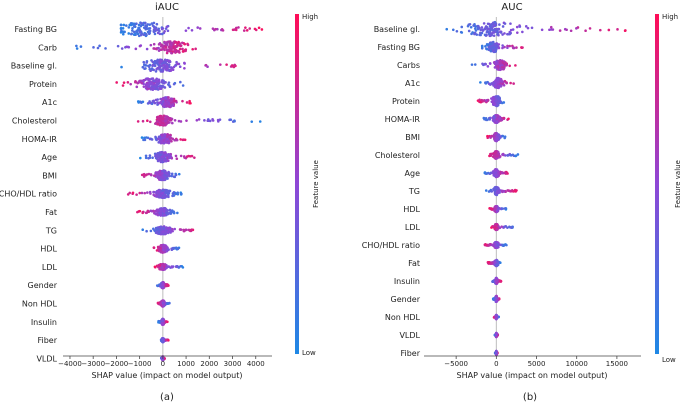 The image size is (685, 404). What do you see at coordinates (28, 194) in the screenshot?
I see `panel-iauc-feature-label: CHO/HDL ratio` at bounding box center [28, 194].